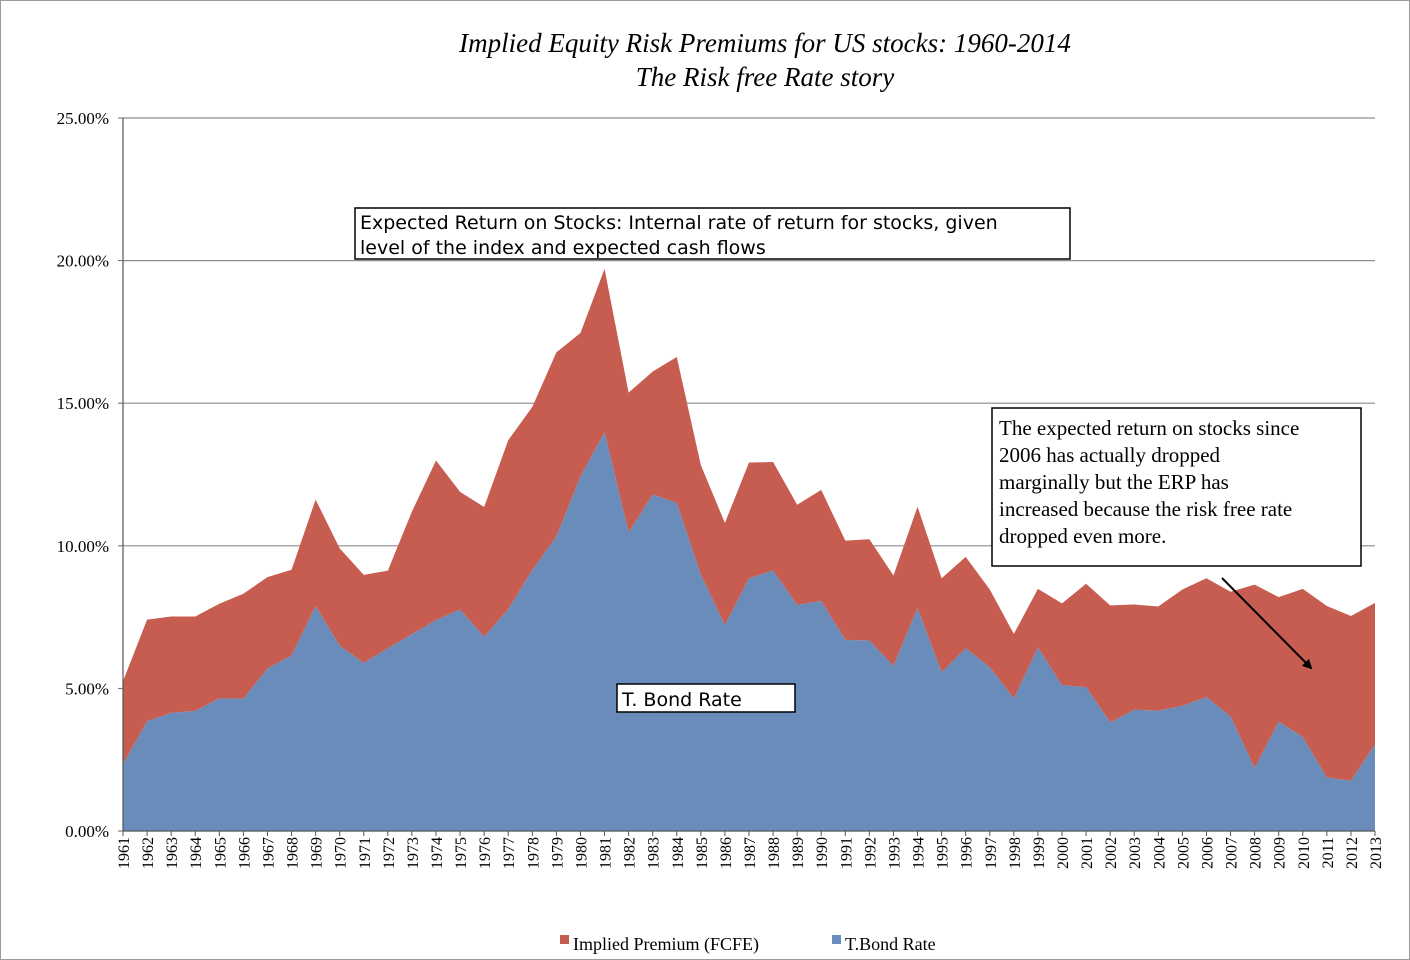 Image resolution: width=1410 pixels, height=960 pixels. Describe the element at coordinates (1082, 536) in the screenshot. I see `annotation-line: dropped even more.` at that location.